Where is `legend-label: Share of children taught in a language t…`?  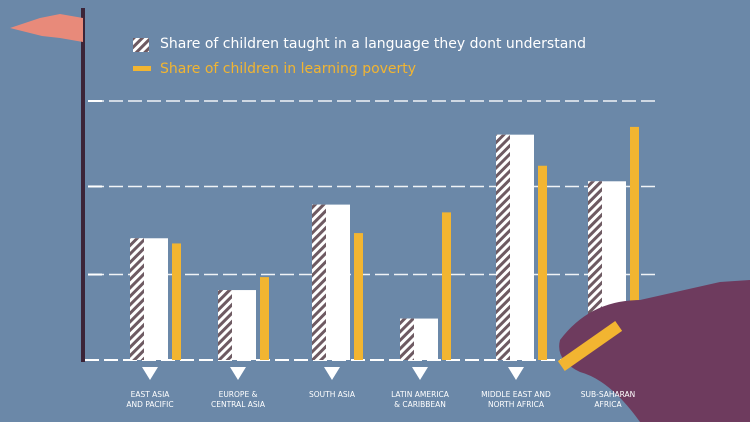 legend-label: Share of children taught in a language t… is located at coordinates (373, 44).